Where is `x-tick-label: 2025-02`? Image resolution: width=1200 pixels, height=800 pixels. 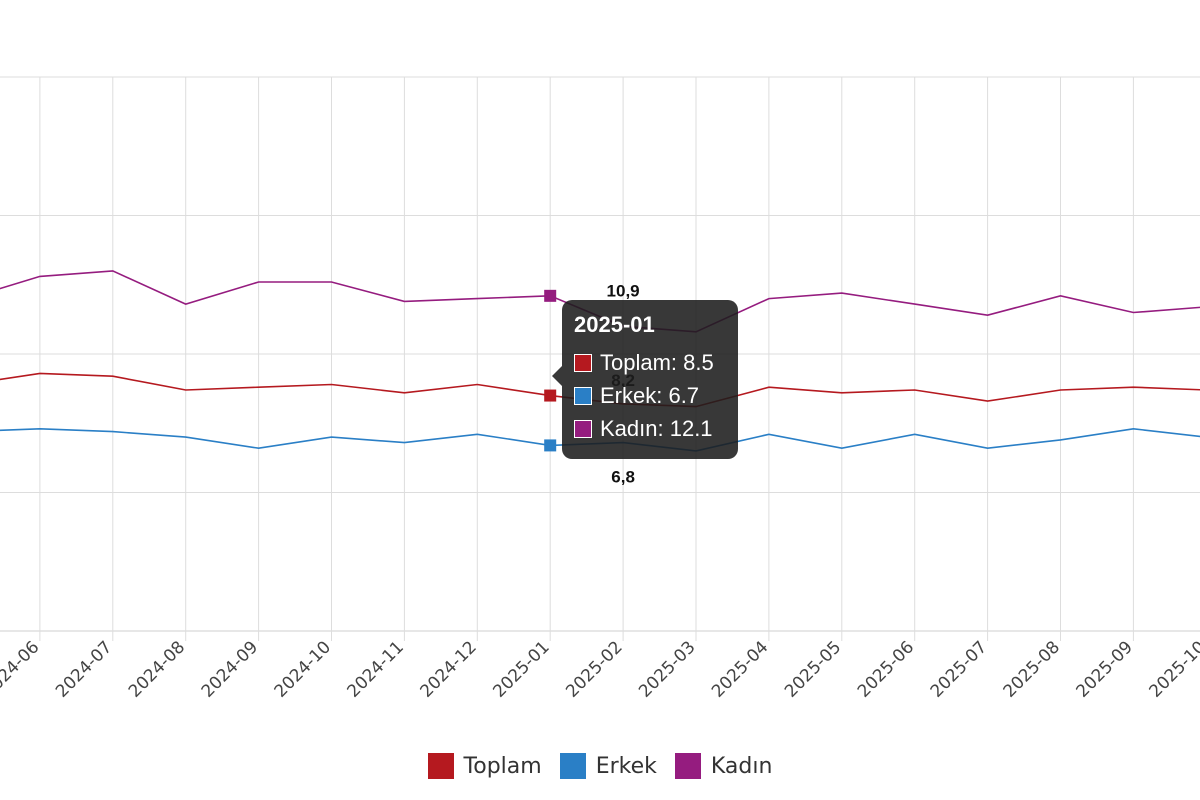
x-tick-label: 2025-02 is located at coordinates (594, 669).